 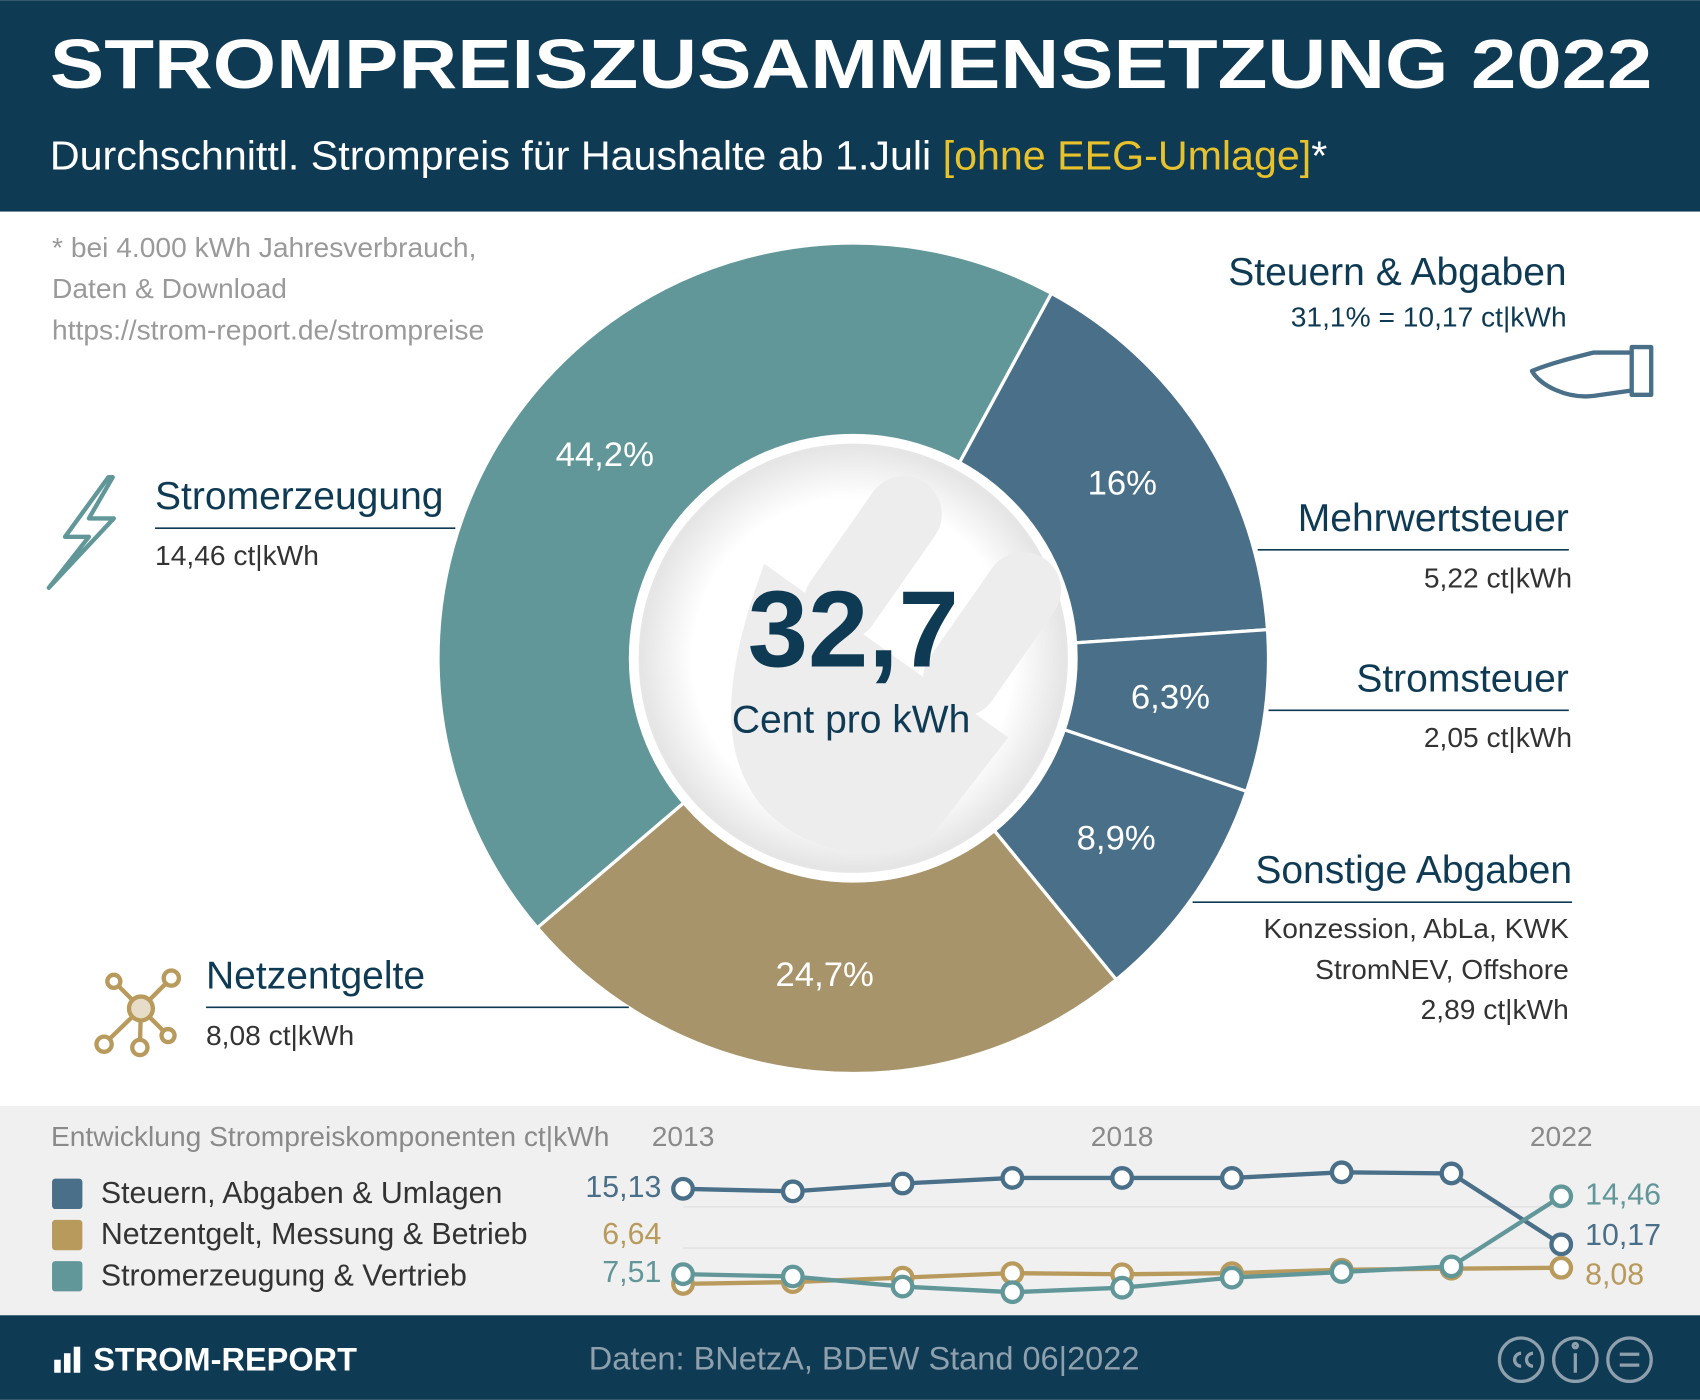 I want to click on license-icons, so click(x=1575, y=1360).